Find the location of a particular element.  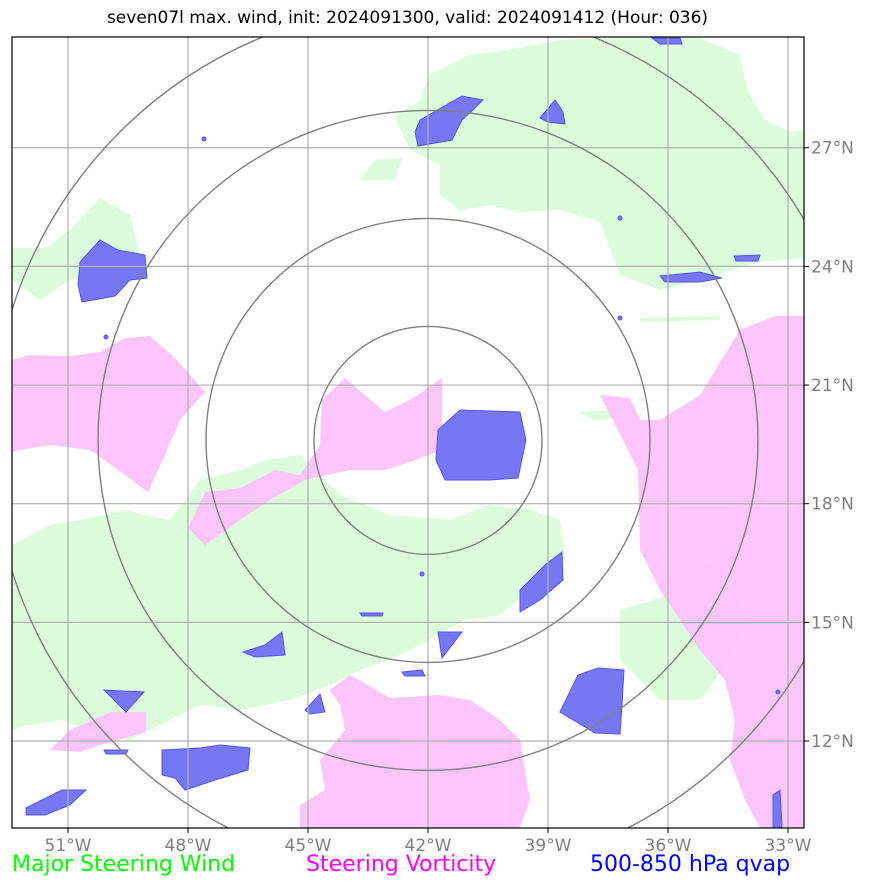

range-ring is located at coordinates (428, 440).